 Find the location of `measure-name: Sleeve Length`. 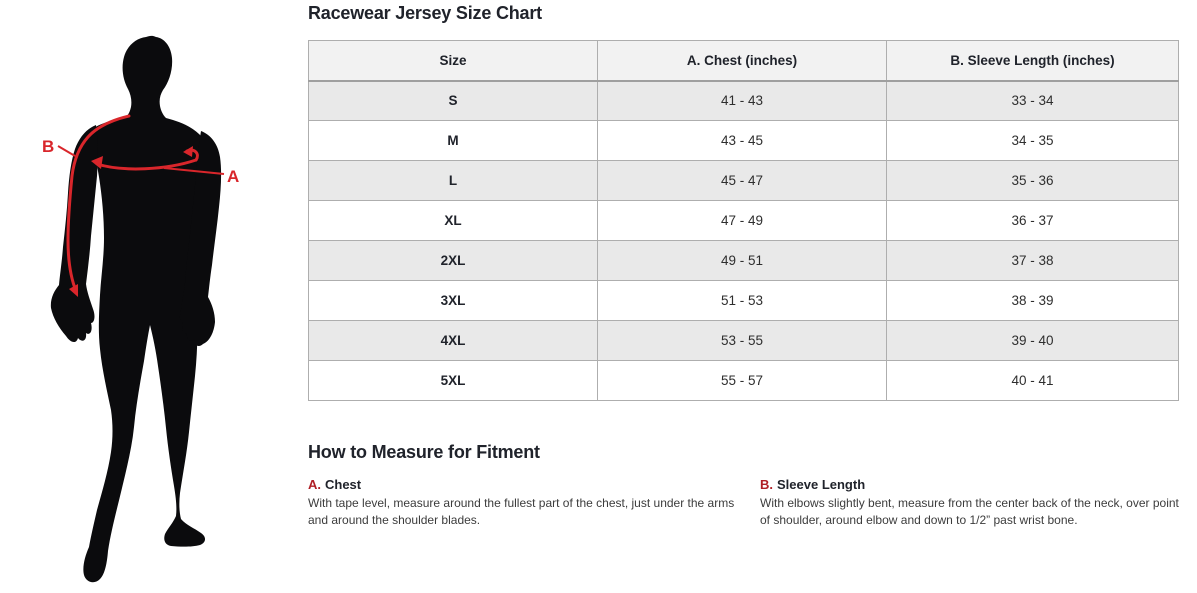

measure-name: Sleeve Length is located at coordinates (821, 484).